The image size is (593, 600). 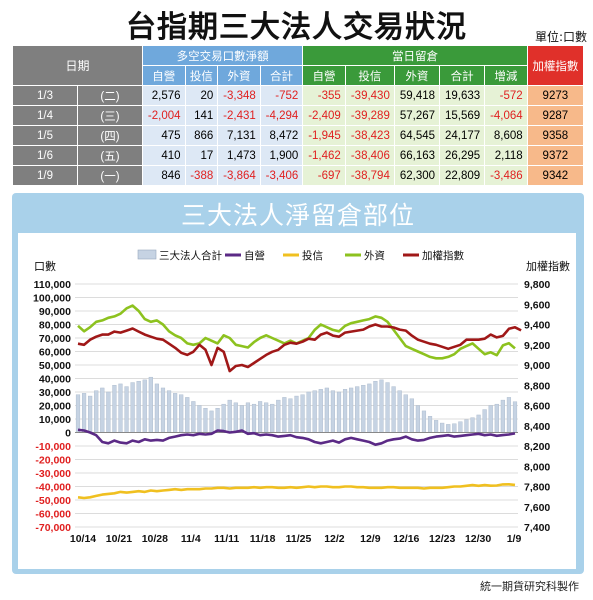 What do you see at coordinates (119, 539) in the screenshot?
I see `x-tick-label: 10/21` at bounding box center [119, 539].